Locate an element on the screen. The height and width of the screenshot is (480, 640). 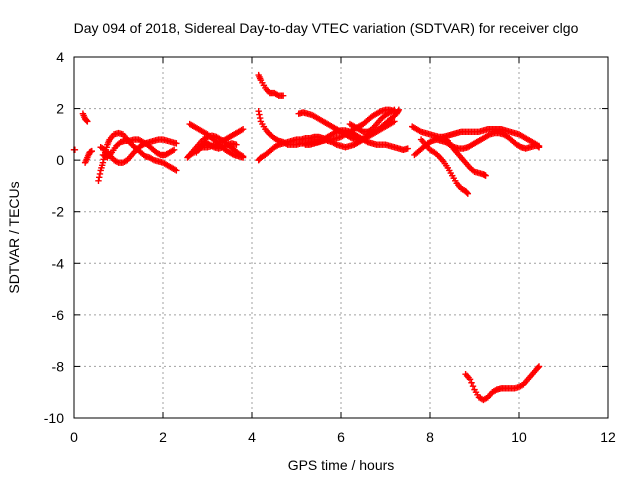
y-tick-label: 0 is located at coordinates (60, 160).